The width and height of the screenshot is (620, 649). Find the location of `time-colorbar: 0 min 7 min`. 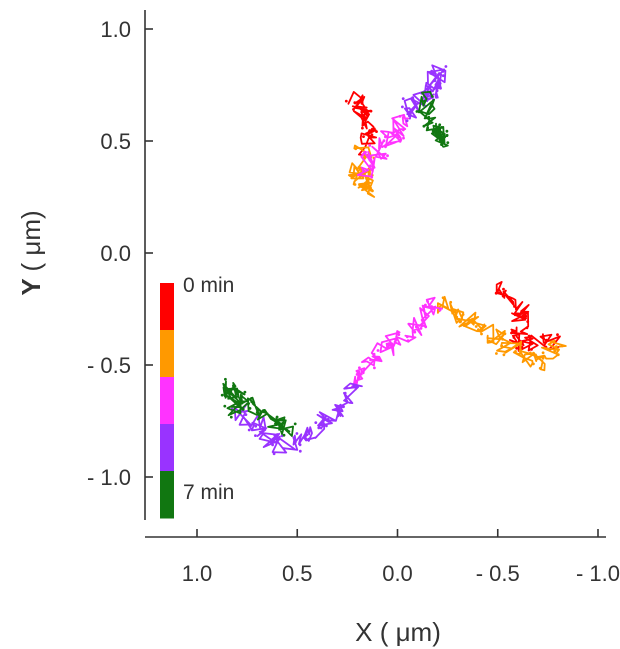

time-colorbar: 0 min 7 min is located at coordinates (197, 396).